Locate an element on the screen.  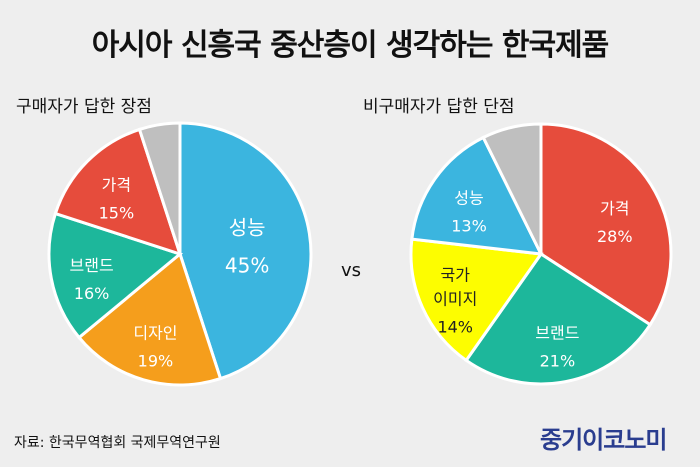
source-note: 자료: 한국무역협회 국제무역연구원 is located at coordinates (117, 443).